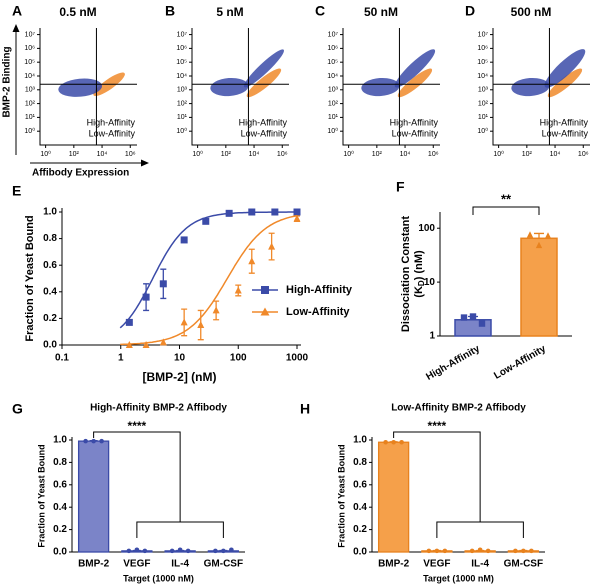  Describe the element at coordinates (381, 12) in the screenshot. I see `panel-title: 50 nM` at that location.